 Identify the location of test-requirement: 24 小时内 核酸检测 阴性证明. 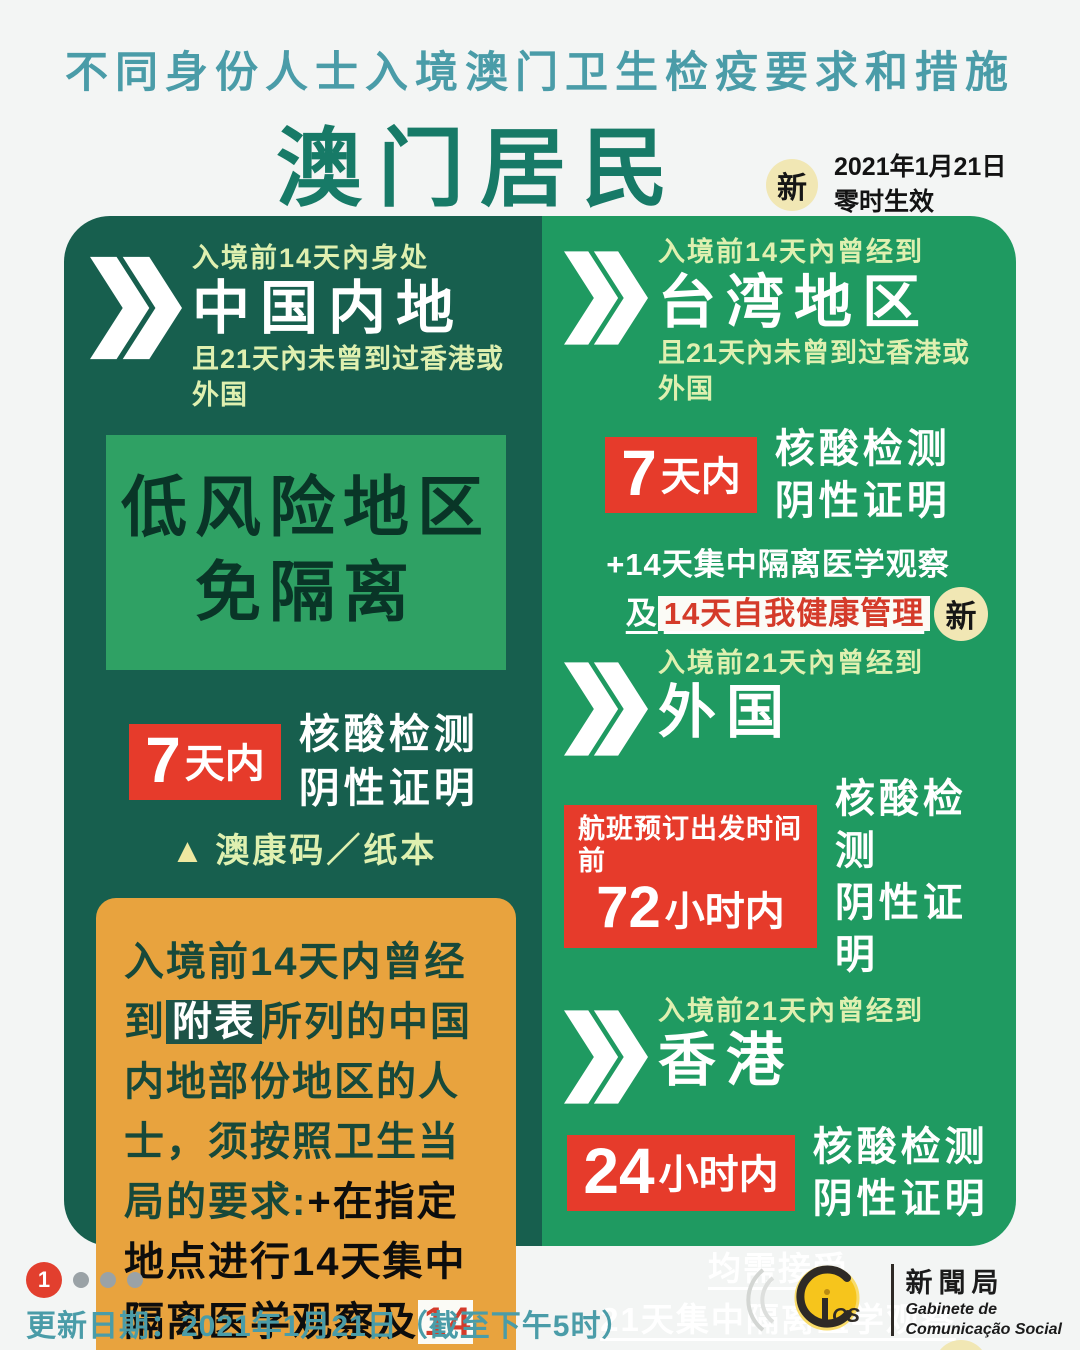
(778, 1173).